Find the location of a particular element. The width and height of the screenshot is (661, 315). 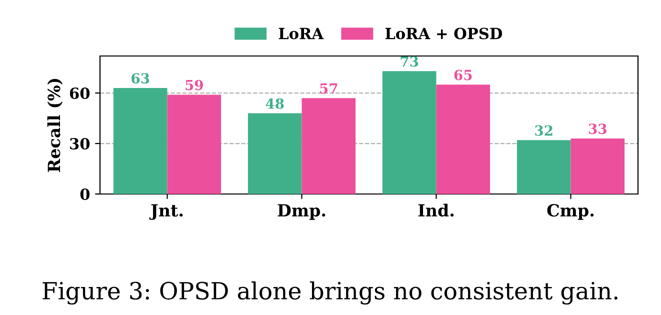

y-tick-label: 0 is located at coordinates (85, 194).